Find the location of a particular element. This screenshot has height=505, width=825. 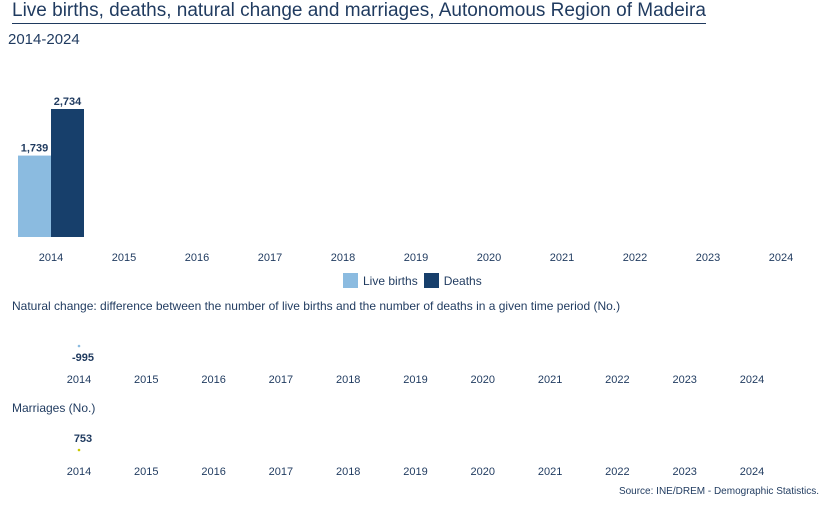

chart-subtitle: 2014-2024 is located at coordinates (44, 39).